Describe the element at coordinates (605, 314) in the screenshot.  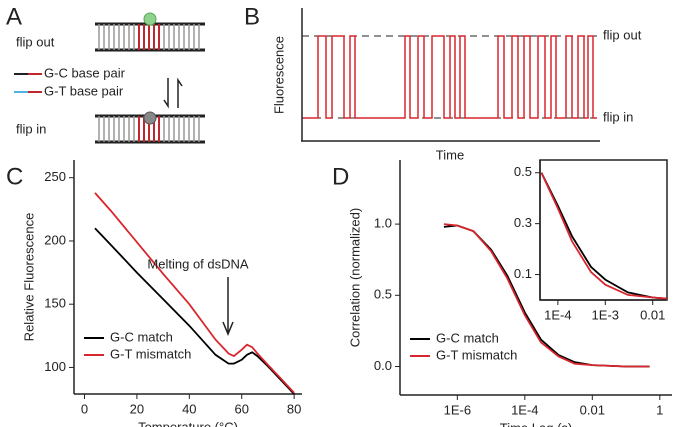
I see `x-tick-label: 1E-3` at that location.